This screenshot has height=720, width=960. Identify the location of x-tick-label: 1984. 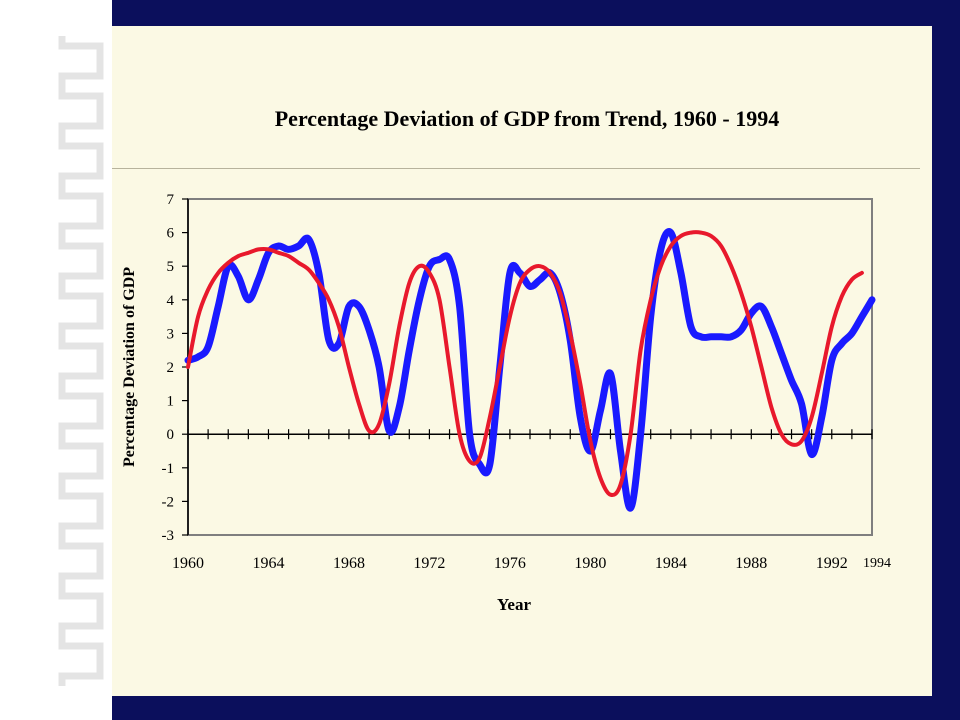
(671, 563).